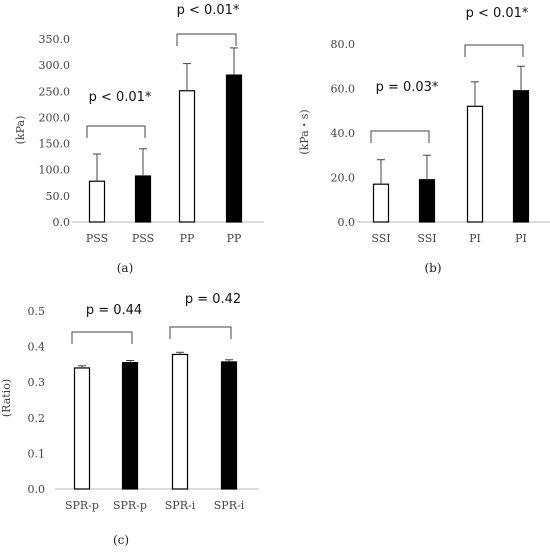 The height and width of the screenshot is (554, 550). Describe the element at coordinates (343, 178) in the screenshot. I see `y-tick-label: 20.0` at that location.